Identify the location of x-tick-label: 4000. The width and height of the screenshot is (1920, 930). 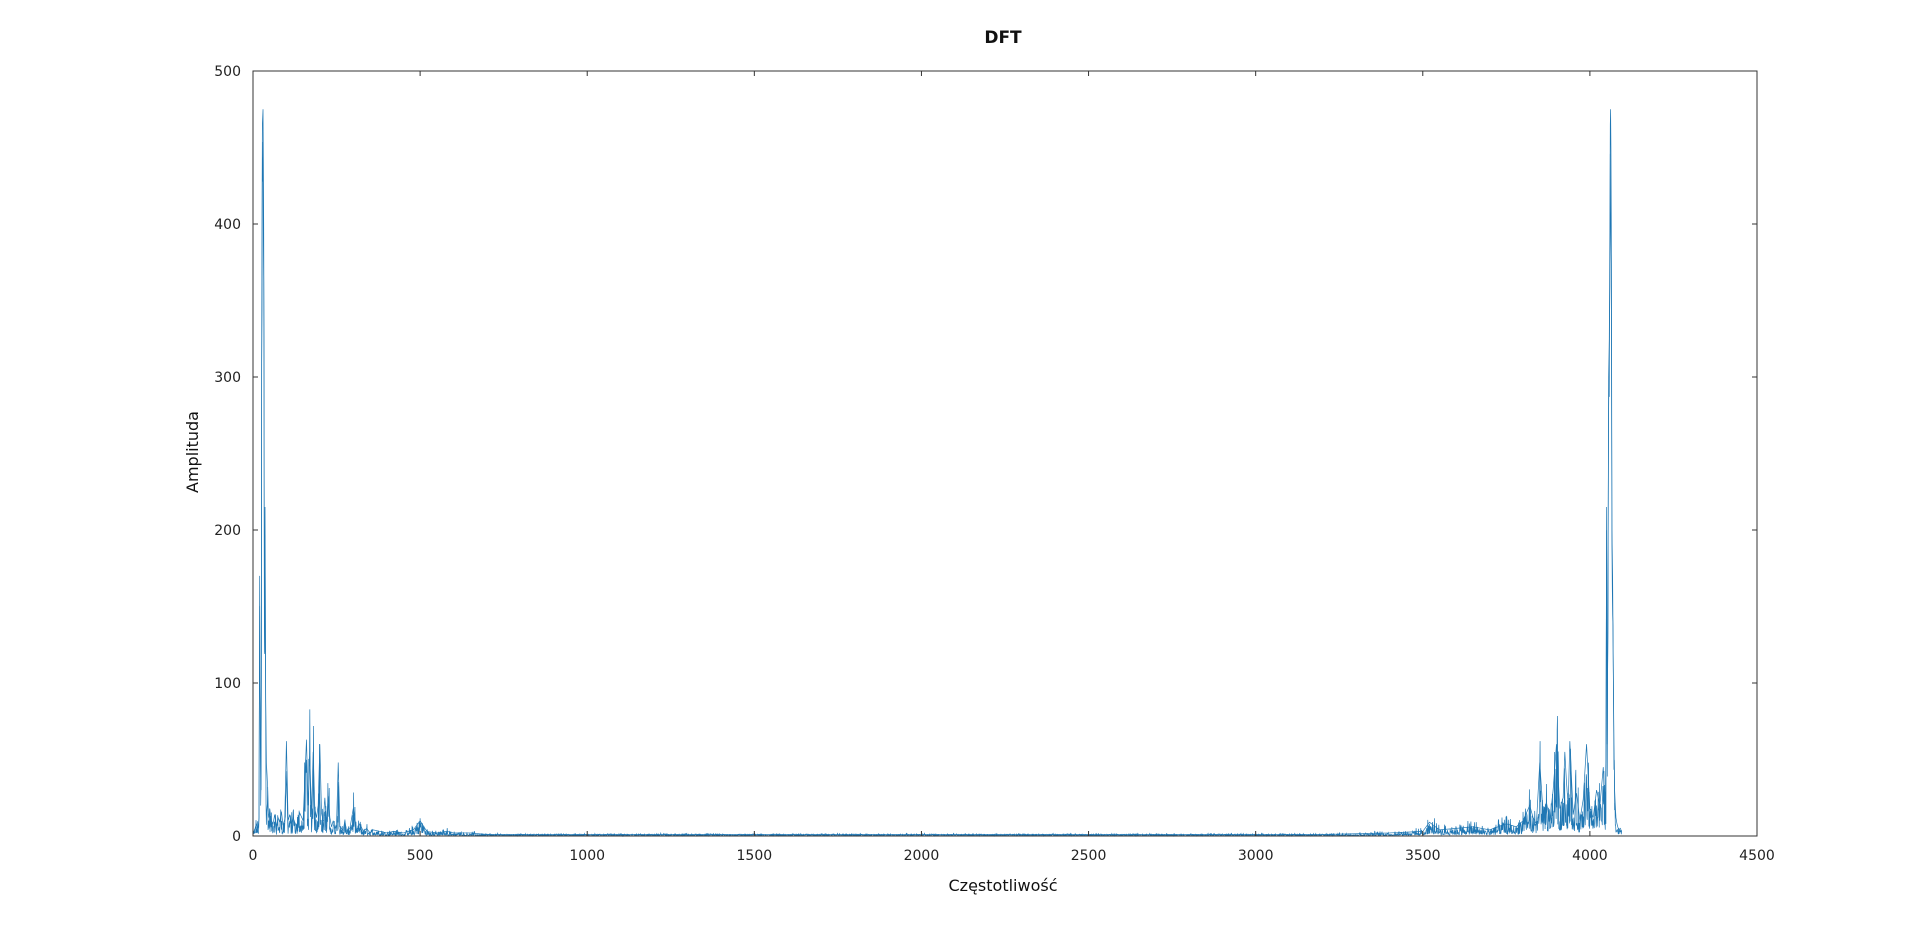
(1590, 856).